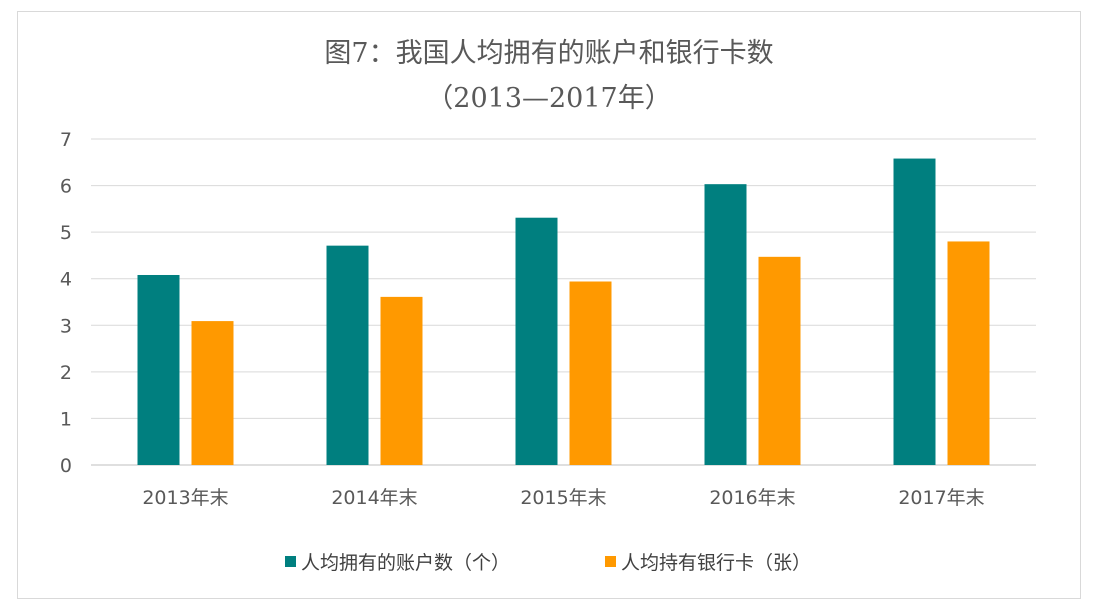 This screenshot has height=616, width=1099. I want to click on legend-label-1: 人均持有银行卡（张）, so click(716, 563).